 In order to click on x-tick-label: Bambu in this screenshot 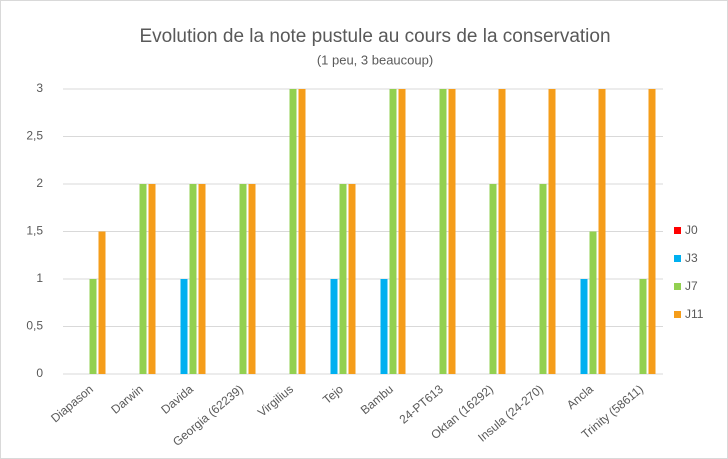, I will do `click(377, 399)`.